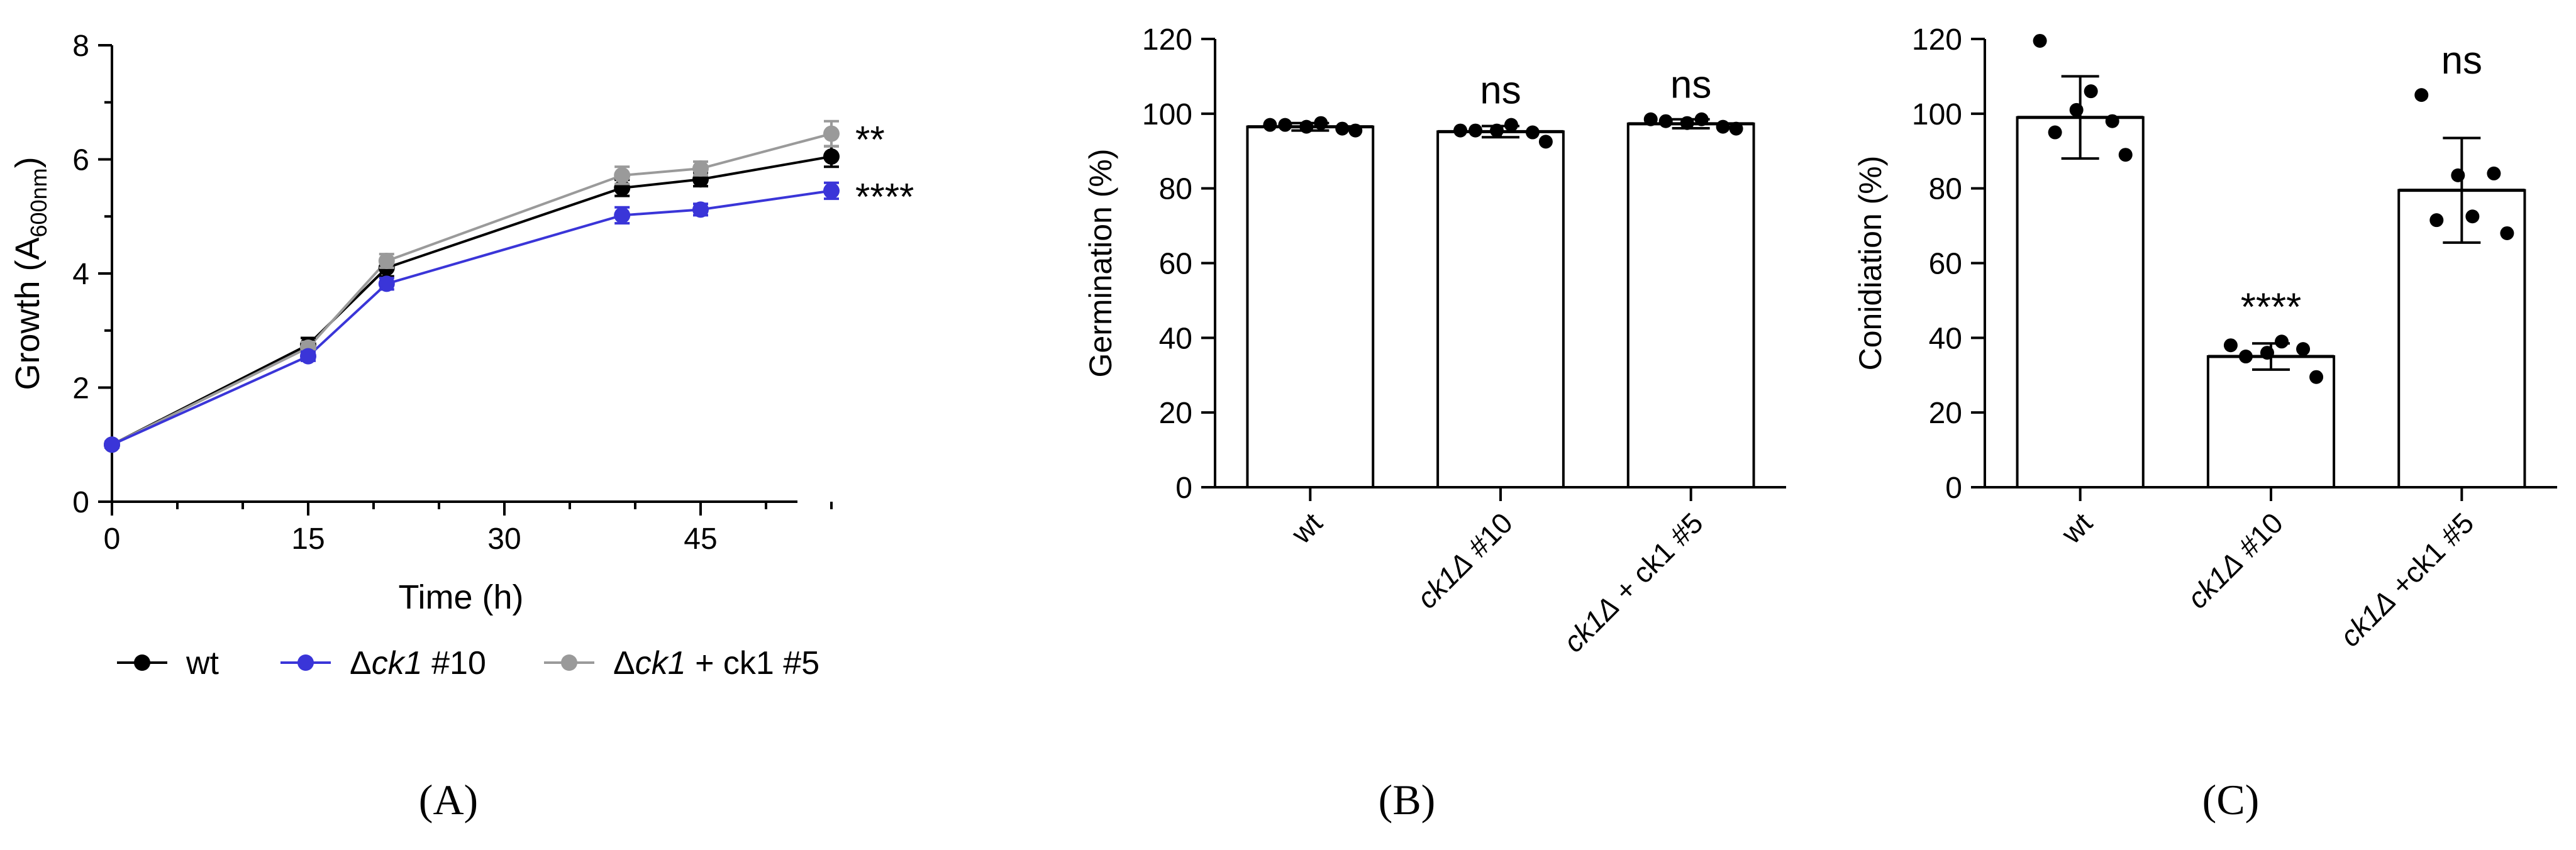  Describe the element at coordinates (461, 597) in the screenshot. I see `x-axis-title: Time (h)` at that location.